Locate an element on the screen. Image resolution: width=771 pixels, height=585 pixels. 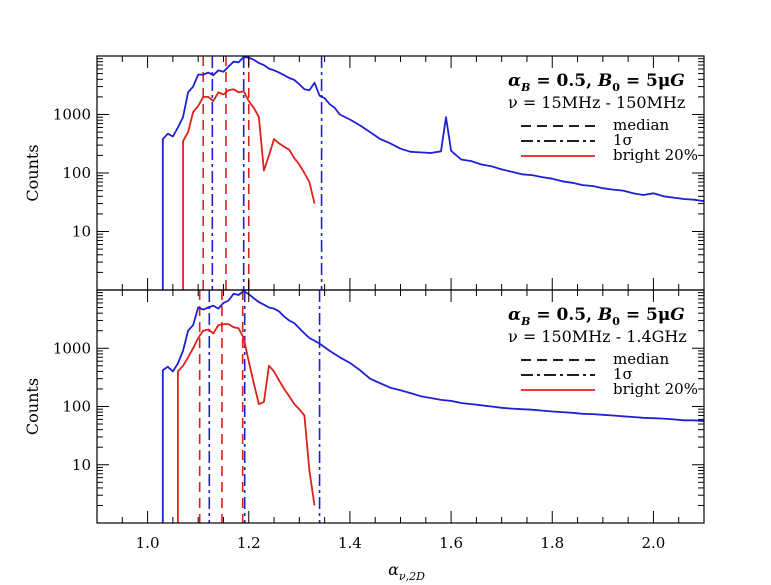
top-ytick-label: 10 is located at coordinates (81, 232).